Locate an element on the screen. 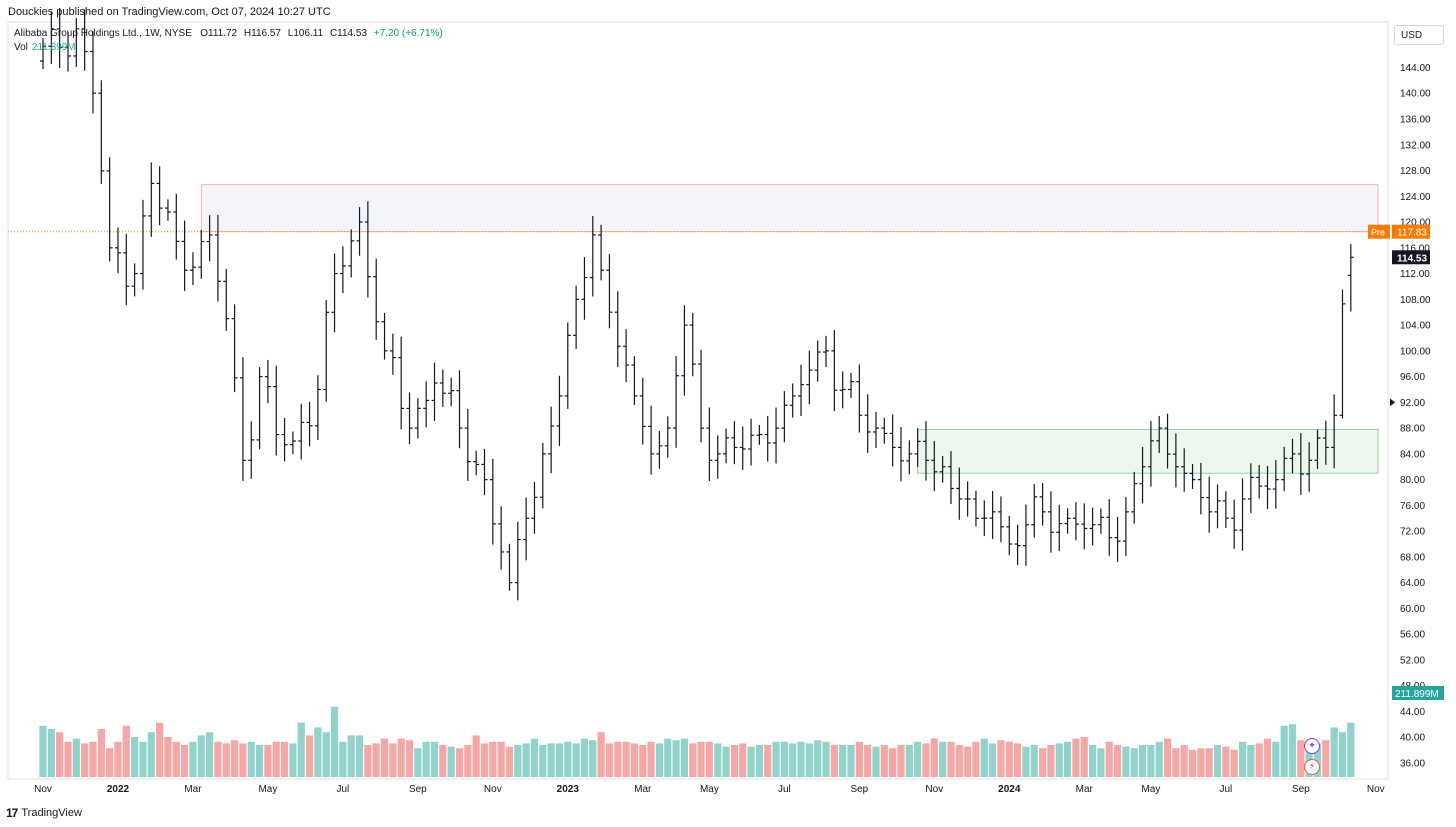 The width and height of the screenshot is (1456, 827). x-tick-label: 2024 is located at coordinates (1009, 789).